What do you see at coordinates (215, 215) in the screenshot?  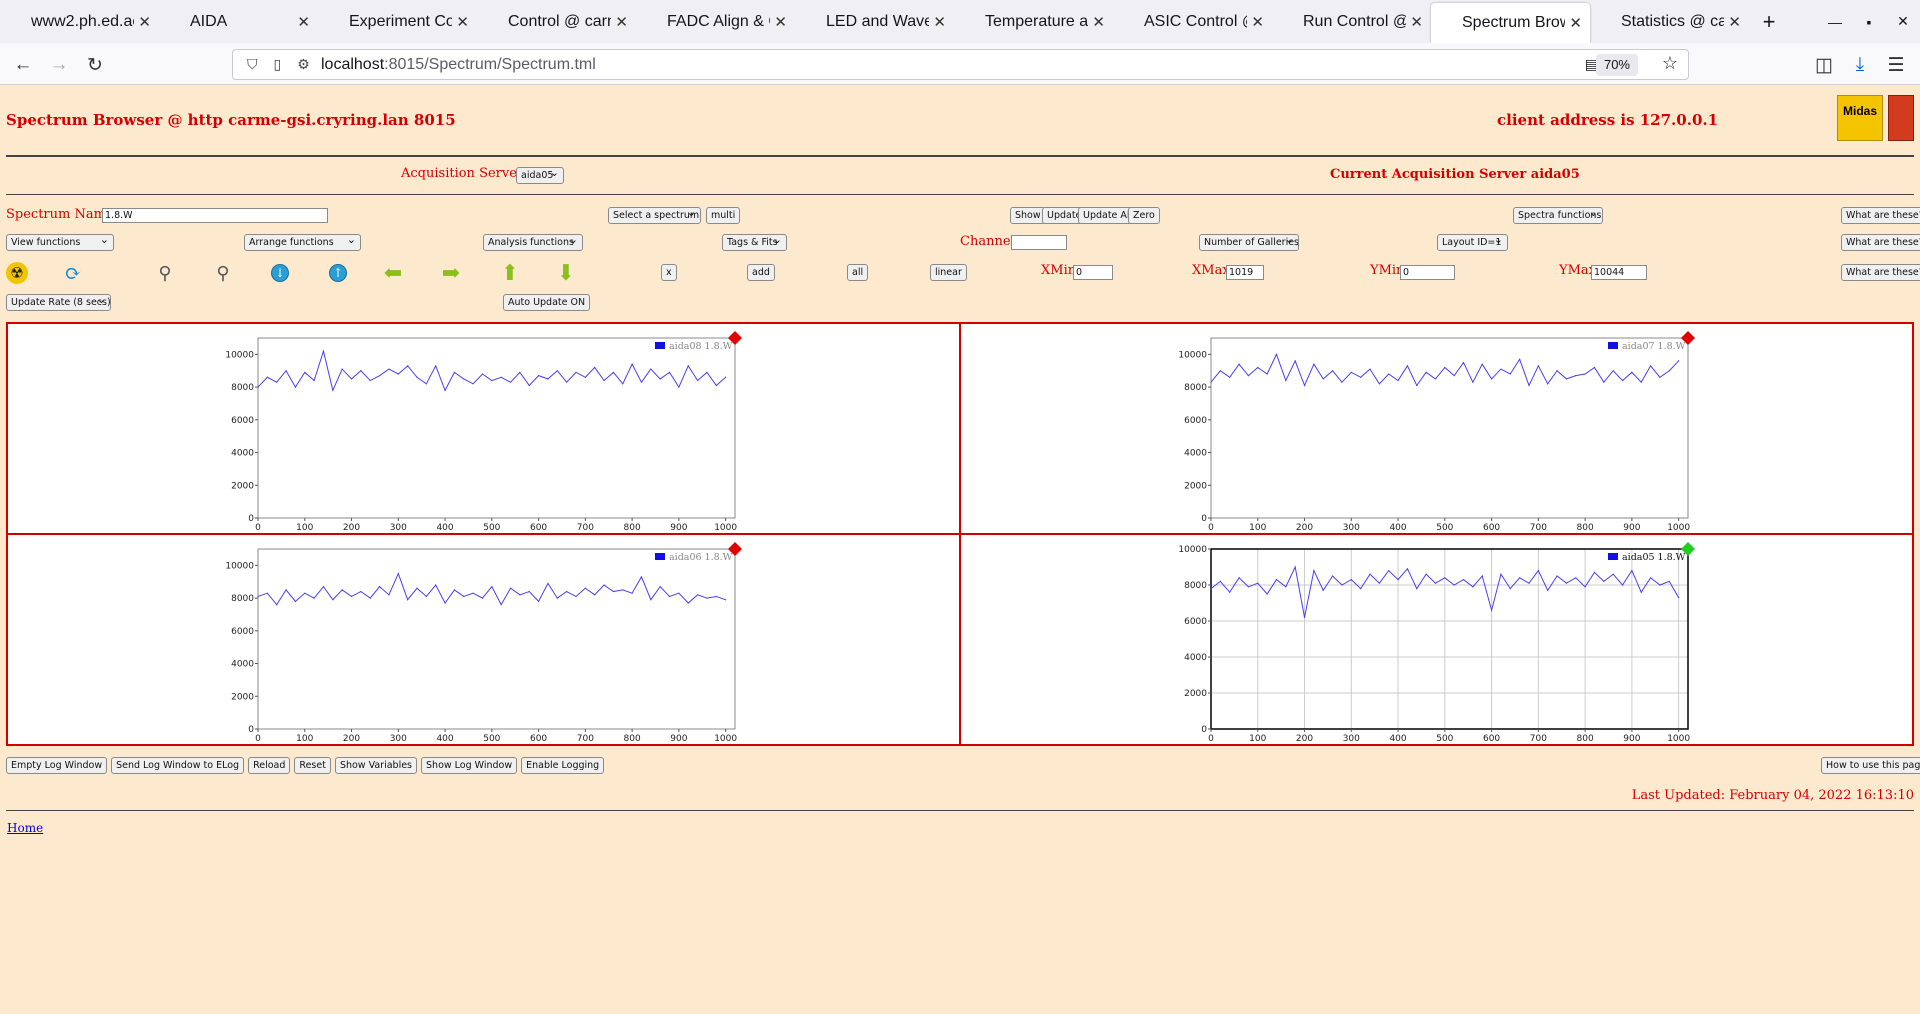 I see `spectrum-name-input: 1.8.W` at bounding box center [215, 215].